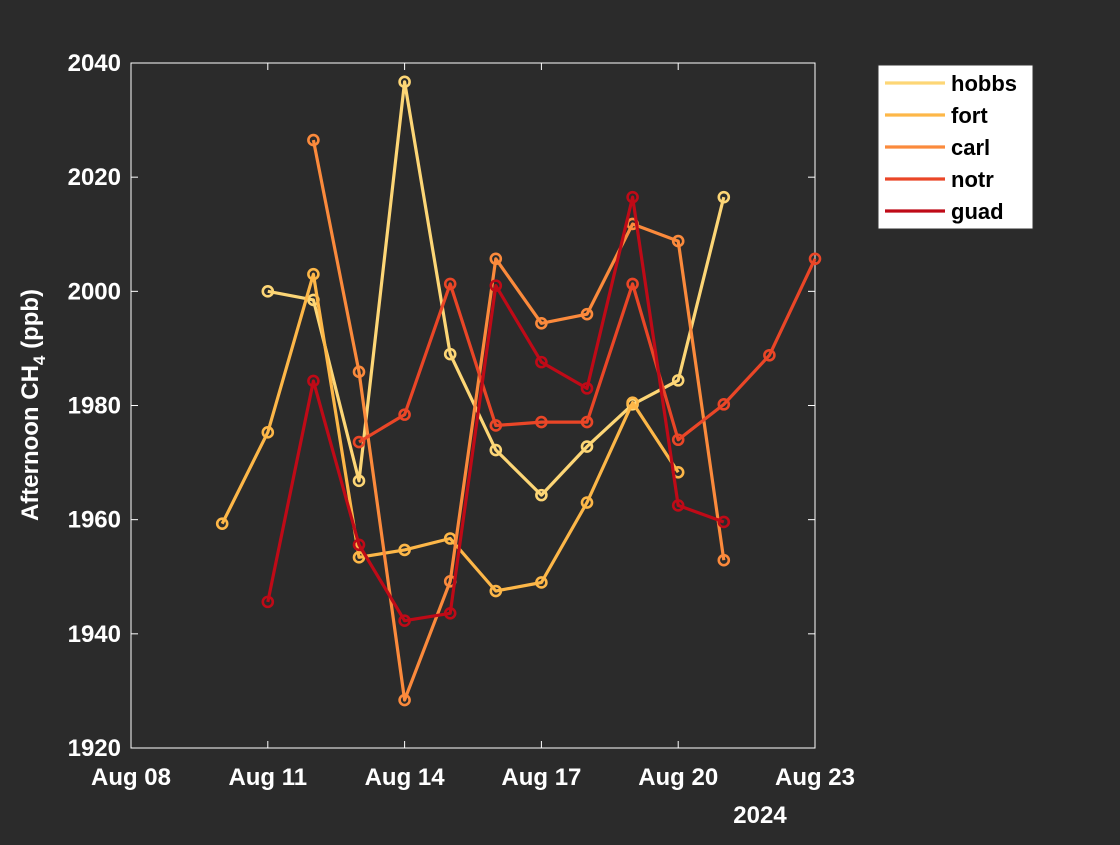 This screenshot has width=1120, height=845. What do you see at coordinates (678, 777) in the screenshot?
I see `x-tick-label: Aug 20` at bounding box center [678, 777].